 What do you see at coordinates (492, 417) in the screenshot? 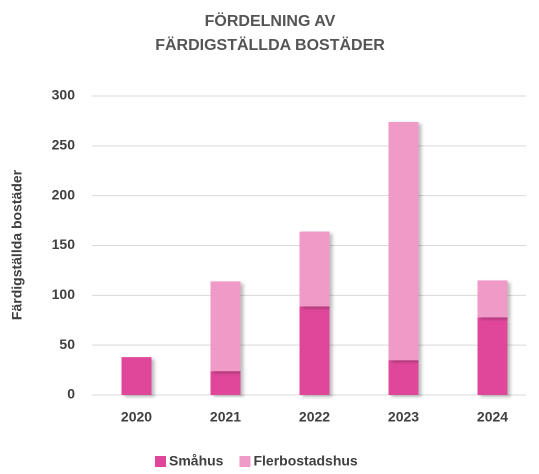
I see `x-tick-label: 2024` at bounding box center [492, 417].